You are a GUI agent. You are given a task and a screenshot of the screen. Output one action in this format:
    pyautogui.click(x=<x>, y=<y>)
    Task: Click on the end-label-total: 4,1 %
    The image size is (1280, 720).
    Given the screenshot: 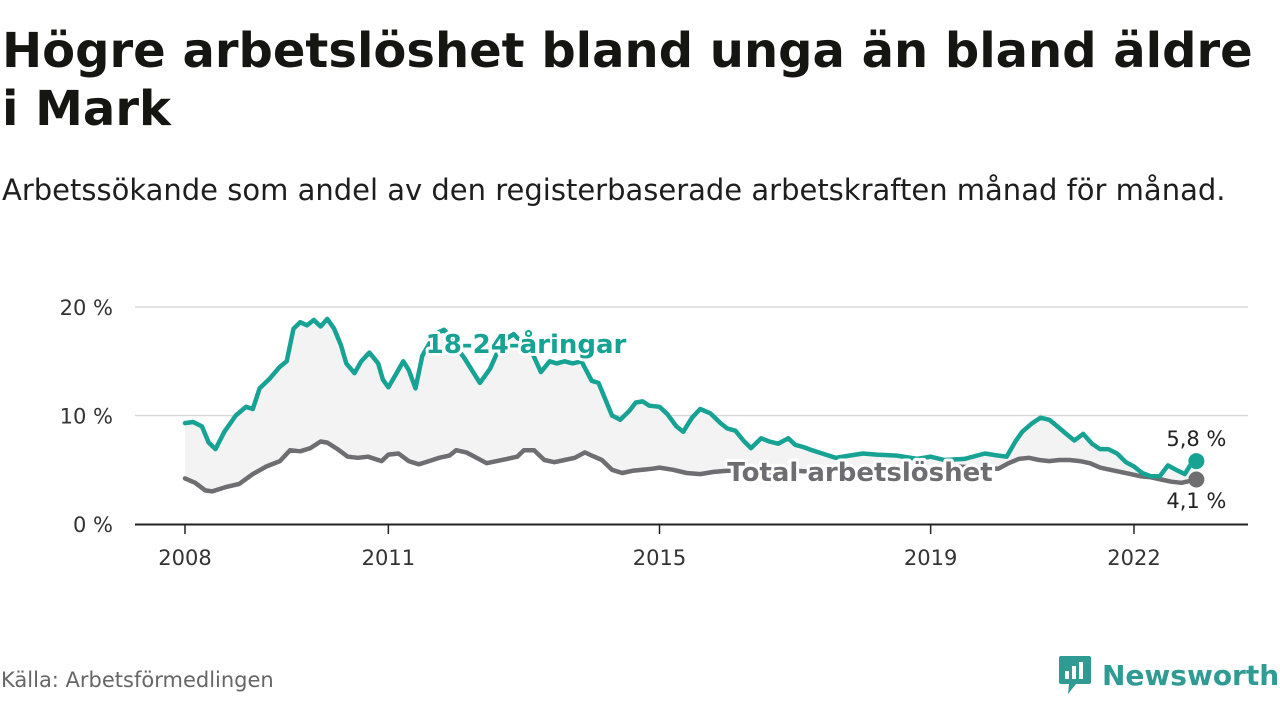 What is the action you would take?
    pyautogui.click(x=1196, y=501)
    